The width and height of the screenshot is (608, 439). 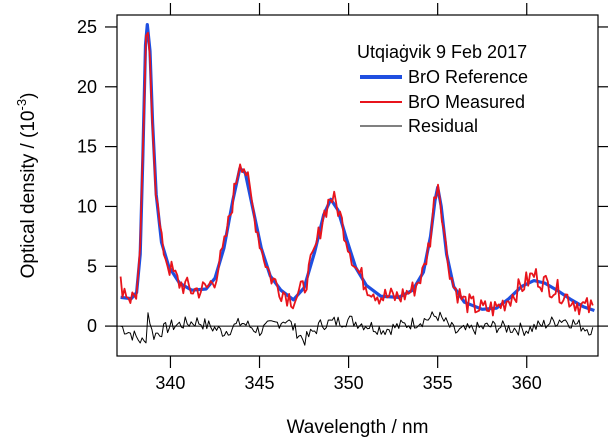 What do you see at coordinates (28, 96) in the screenshot?
I see `y-axis-label-close: )` at bounding box center [28, 96].